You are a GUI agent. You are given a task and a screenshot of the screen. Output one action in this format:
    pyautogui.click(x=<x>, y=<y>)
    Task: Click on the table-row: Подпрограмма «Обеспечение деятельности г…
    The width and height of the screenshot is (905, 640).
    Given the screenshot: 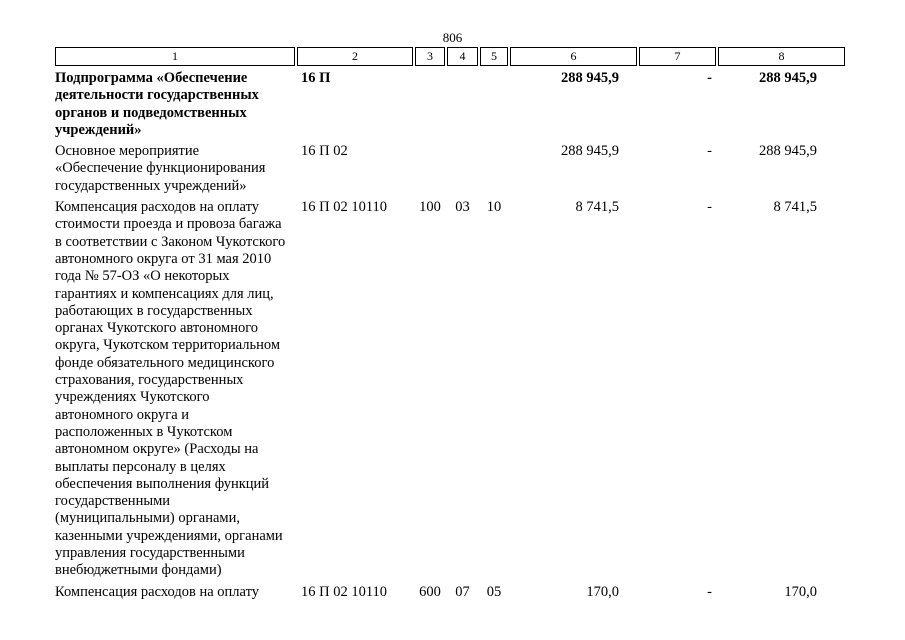 What is the action you would take?
    pyautogui.click(x=450, y=103)
    